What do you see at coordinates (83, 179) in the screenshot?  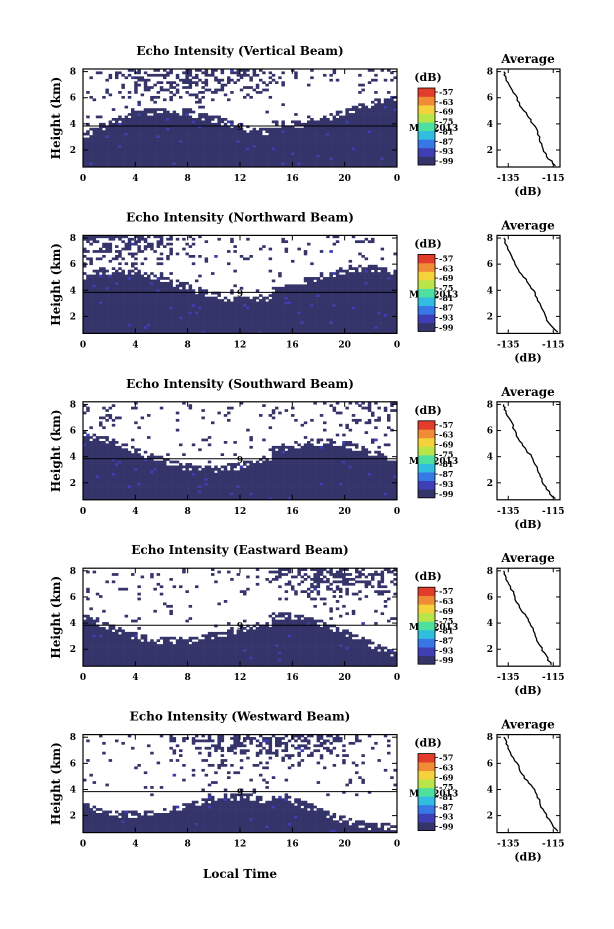 I see `x-tick-label: 0` at bounding box center [83, 179].